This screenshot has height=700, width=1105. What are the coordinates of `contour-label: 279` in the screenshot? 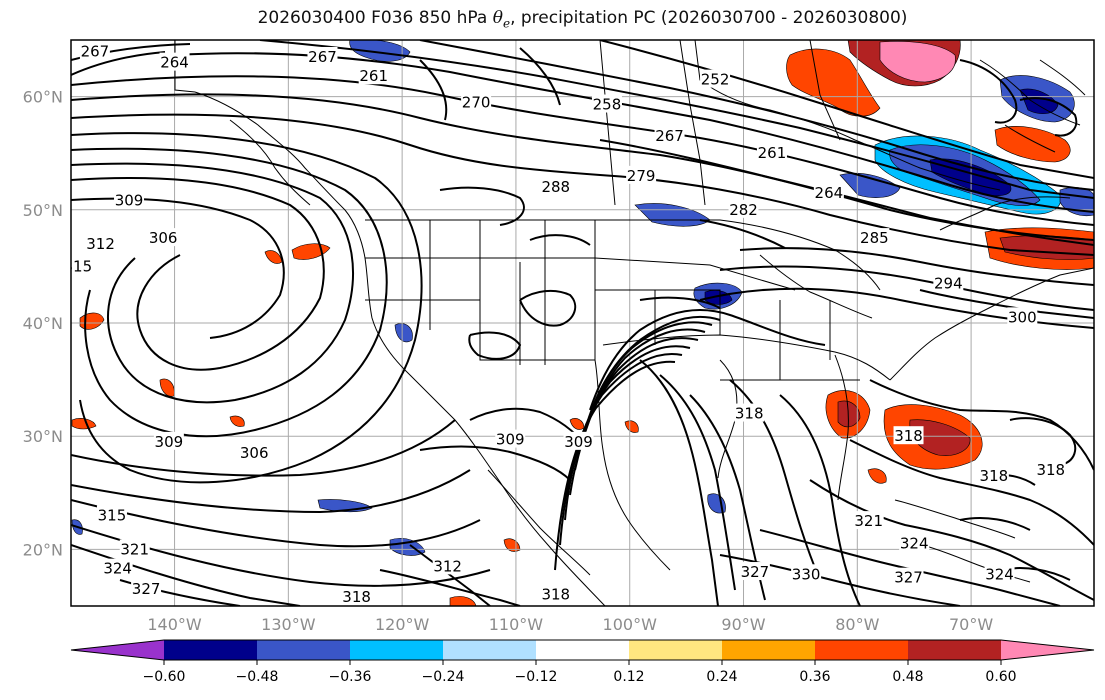 It's located at (641, 176).